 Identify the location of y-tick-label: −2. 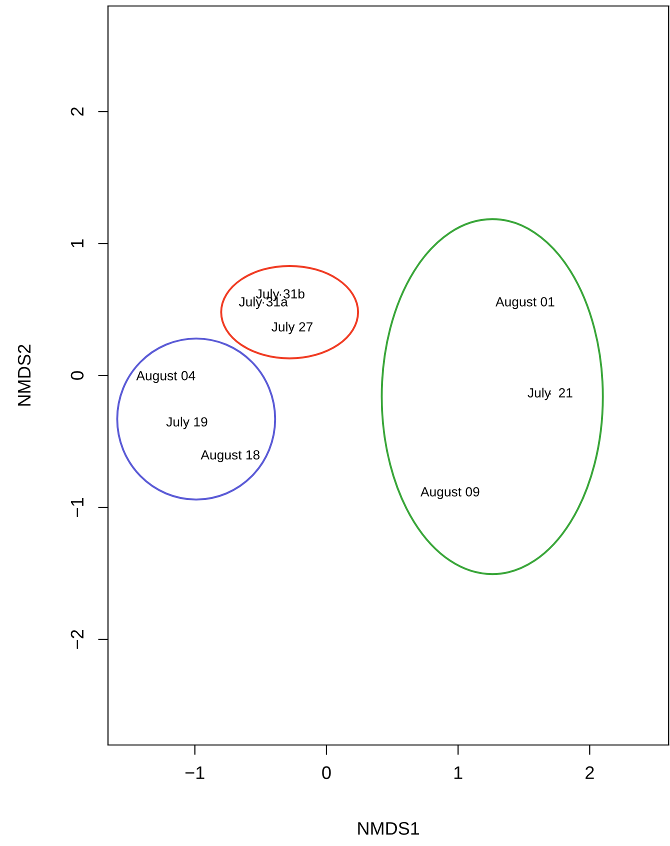
(77, 639).